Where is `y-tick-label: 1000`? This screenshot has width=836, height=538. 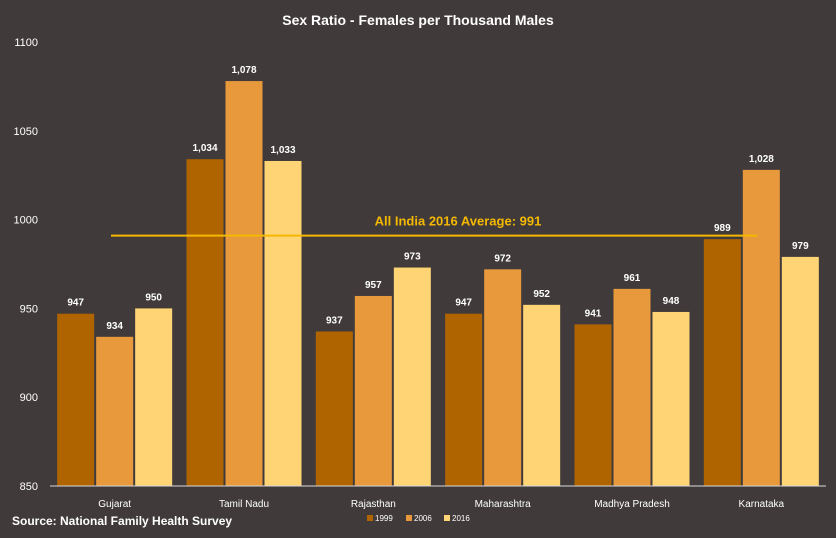 y-tick-label: 1000 is located at coordinates (26, 221).